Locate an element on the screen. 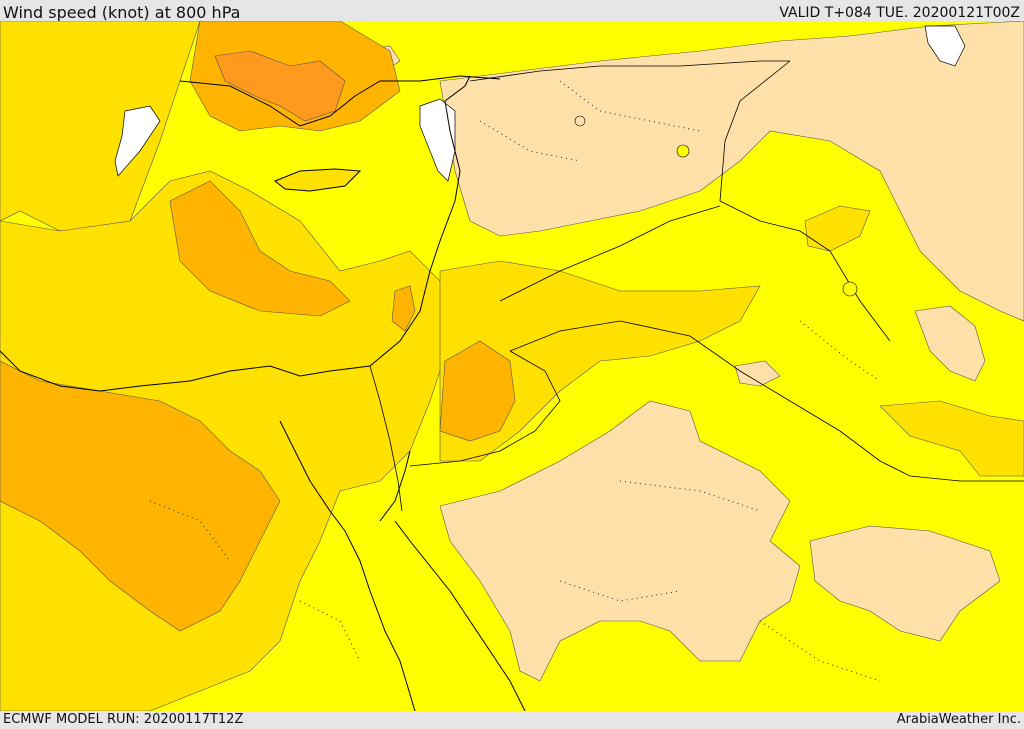 The height and width of the screenshot is (729, 1024). coastline-red-sea-east is located at coordinates (460, 615).